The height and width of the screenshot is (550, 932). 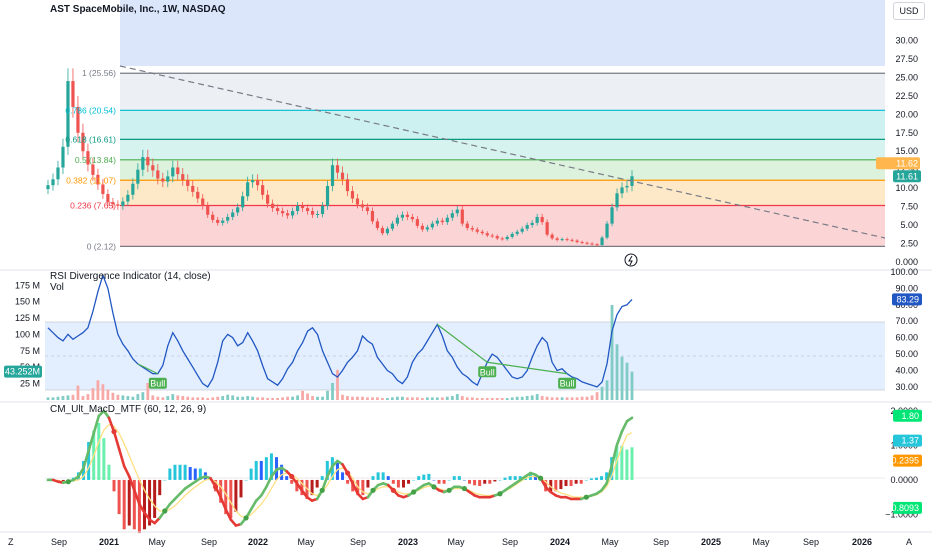 I want to click on time-tick: May, so click(x=610, y=542).